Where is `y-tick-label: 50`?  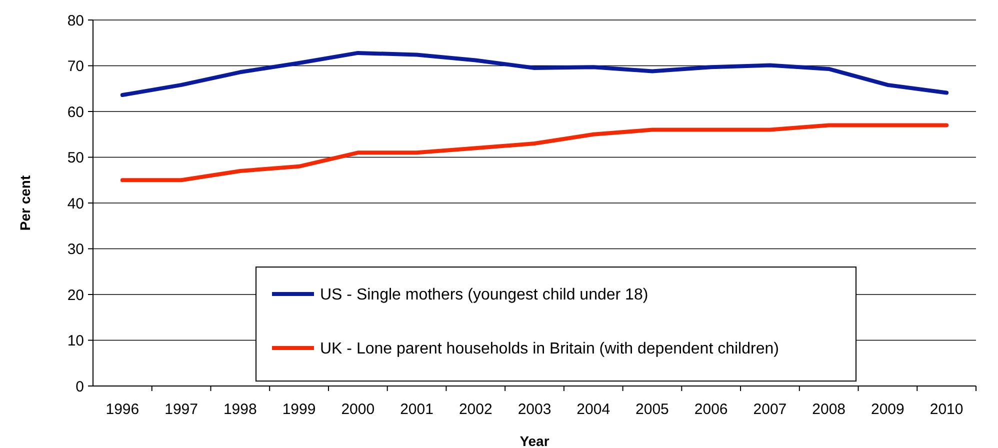
y-tick-label: 50 is located at coordinates (75, 158).